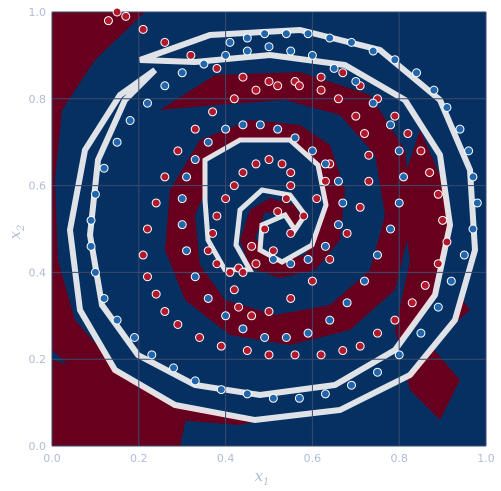 The width and height of the screenshot is (501, 491). I want to click on y-axis-label: x2, so click(16, 232).